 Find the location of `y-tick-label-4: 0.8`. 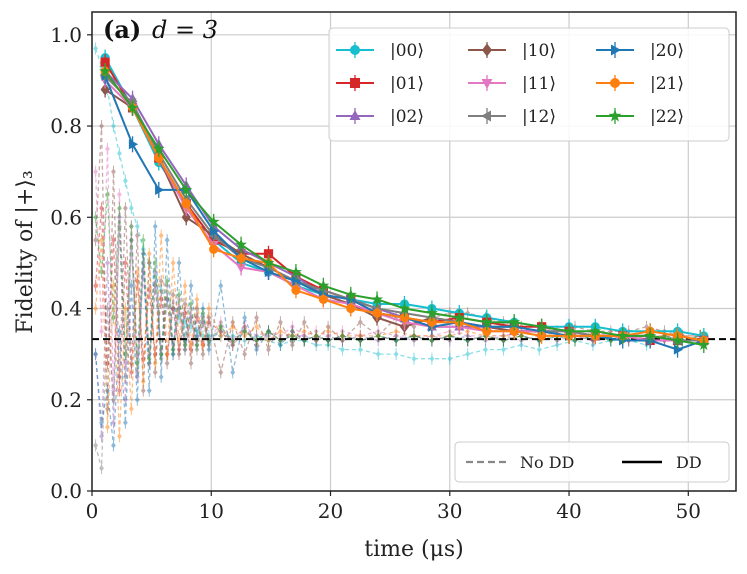

y-tick-label-4: 0.8 is located at coordinates (66, 126).